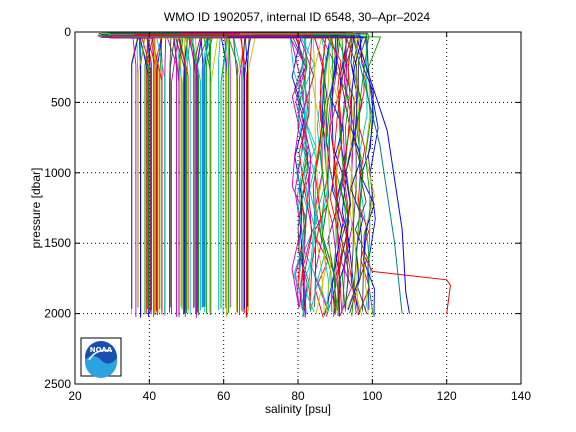 This screenshot has width=576, height=432. Describe the element at coordinates (447, 396) in the screenshot. I see `x-tick-label: 120` at that location.